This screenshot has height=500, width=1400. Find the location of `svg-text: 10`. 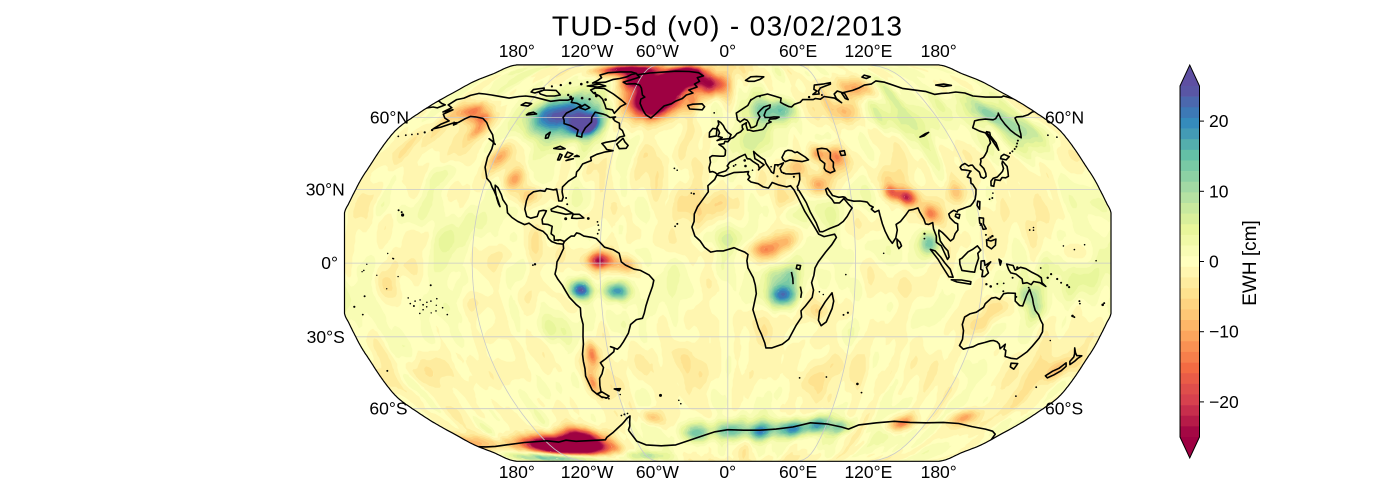

svg-text: 10 is located at coordinates (1219, 191).